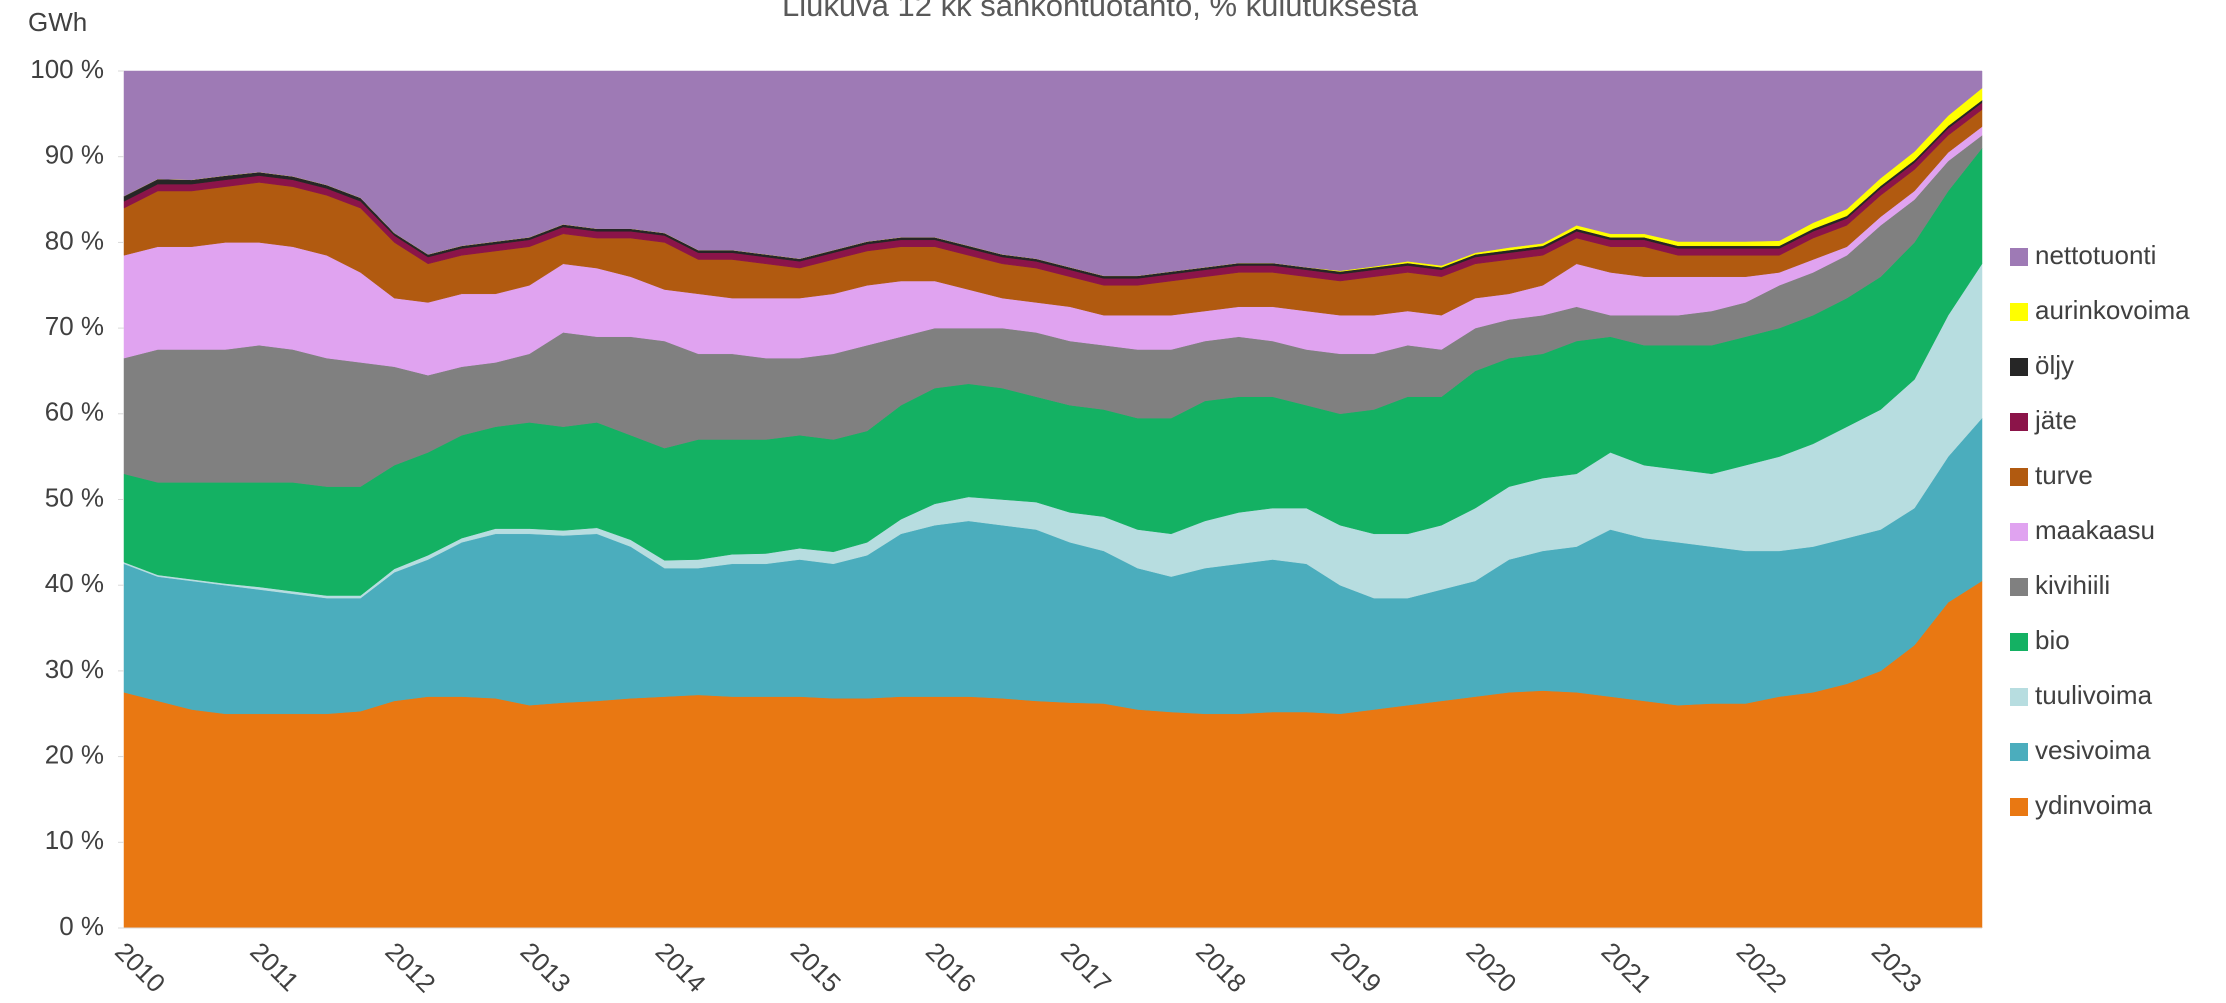 This screenshot has width=2226, height=1003. I want to click on x-tick: 2015, so click(816, 967).